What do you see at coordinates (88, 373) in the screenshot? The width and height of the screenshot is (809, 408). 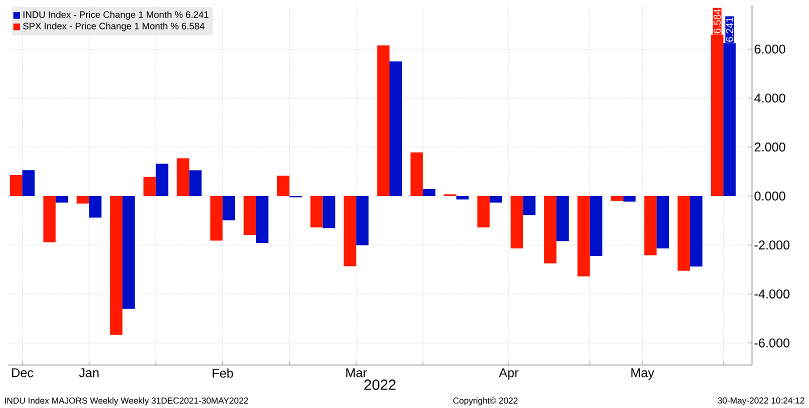 I see `x-tick-label: Jan` at bounding box center [88, 373].